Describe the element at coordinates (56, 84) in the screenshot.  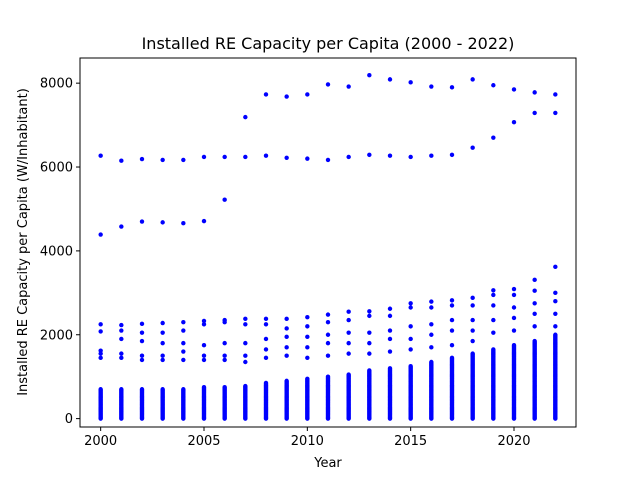
I see `y-tick-label: 8000` at that location.